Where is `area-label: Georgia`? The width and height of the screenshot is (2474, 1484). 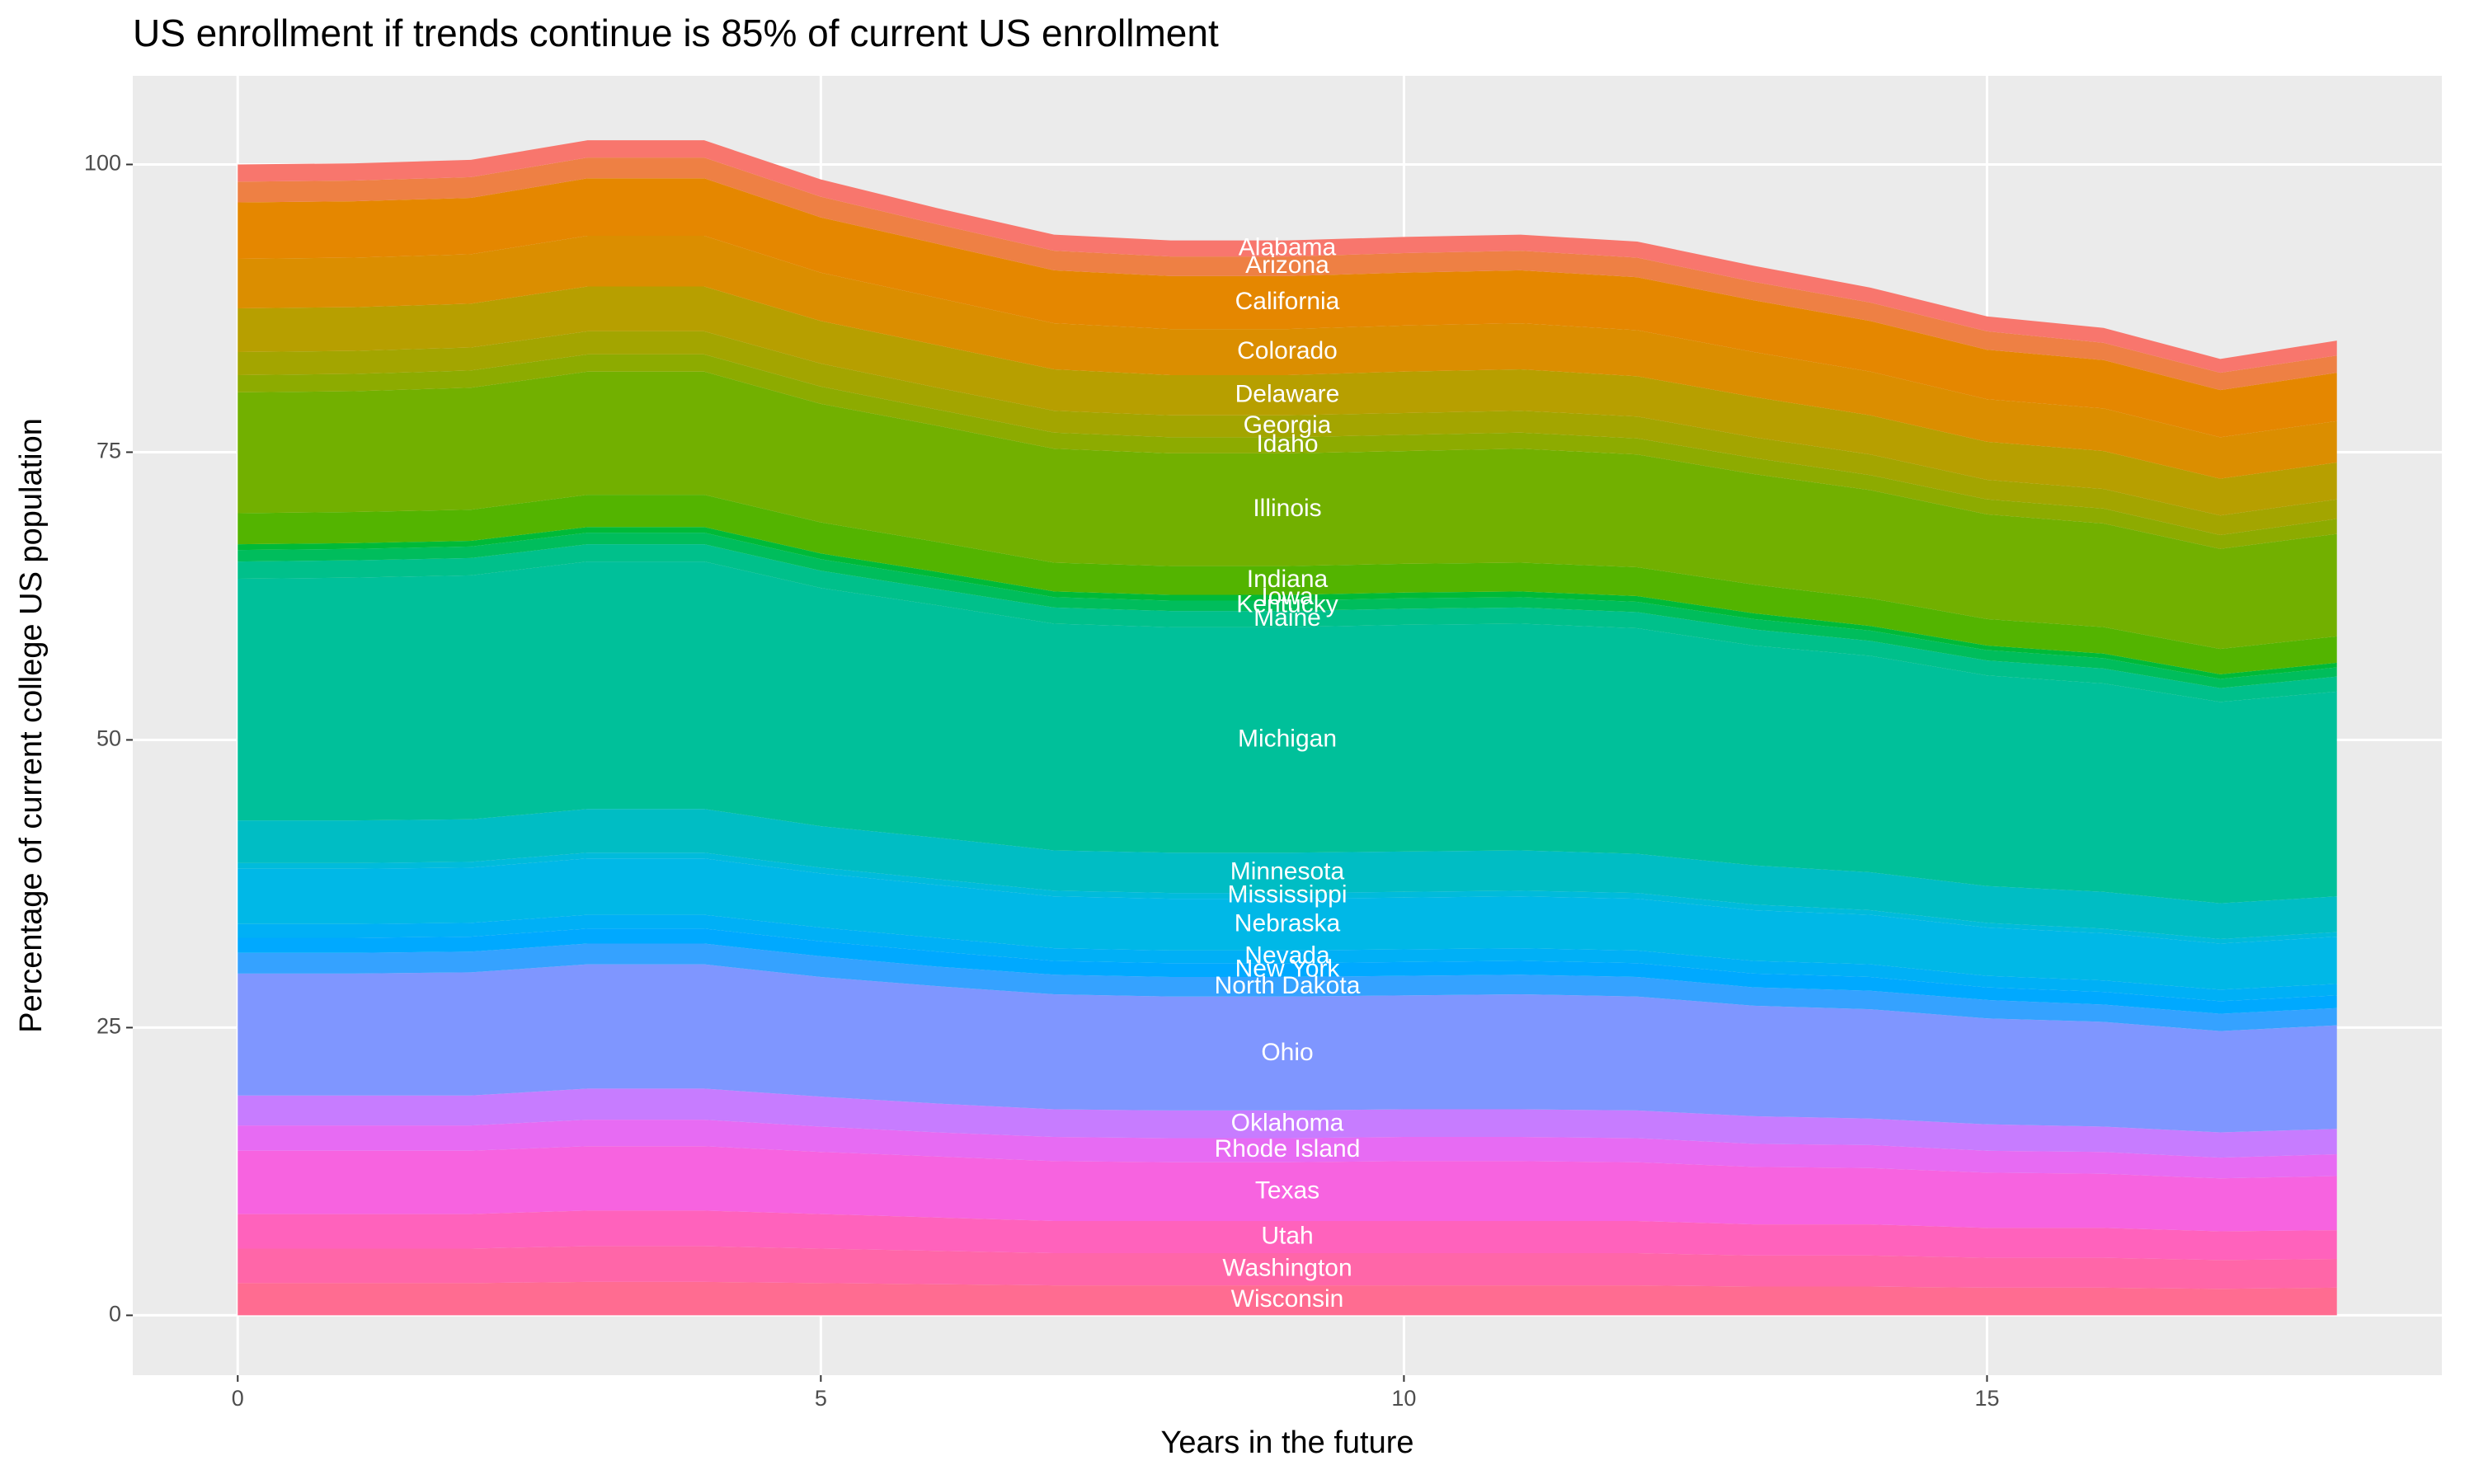 area-label: Georgia is located at coordinates (1288, 425).